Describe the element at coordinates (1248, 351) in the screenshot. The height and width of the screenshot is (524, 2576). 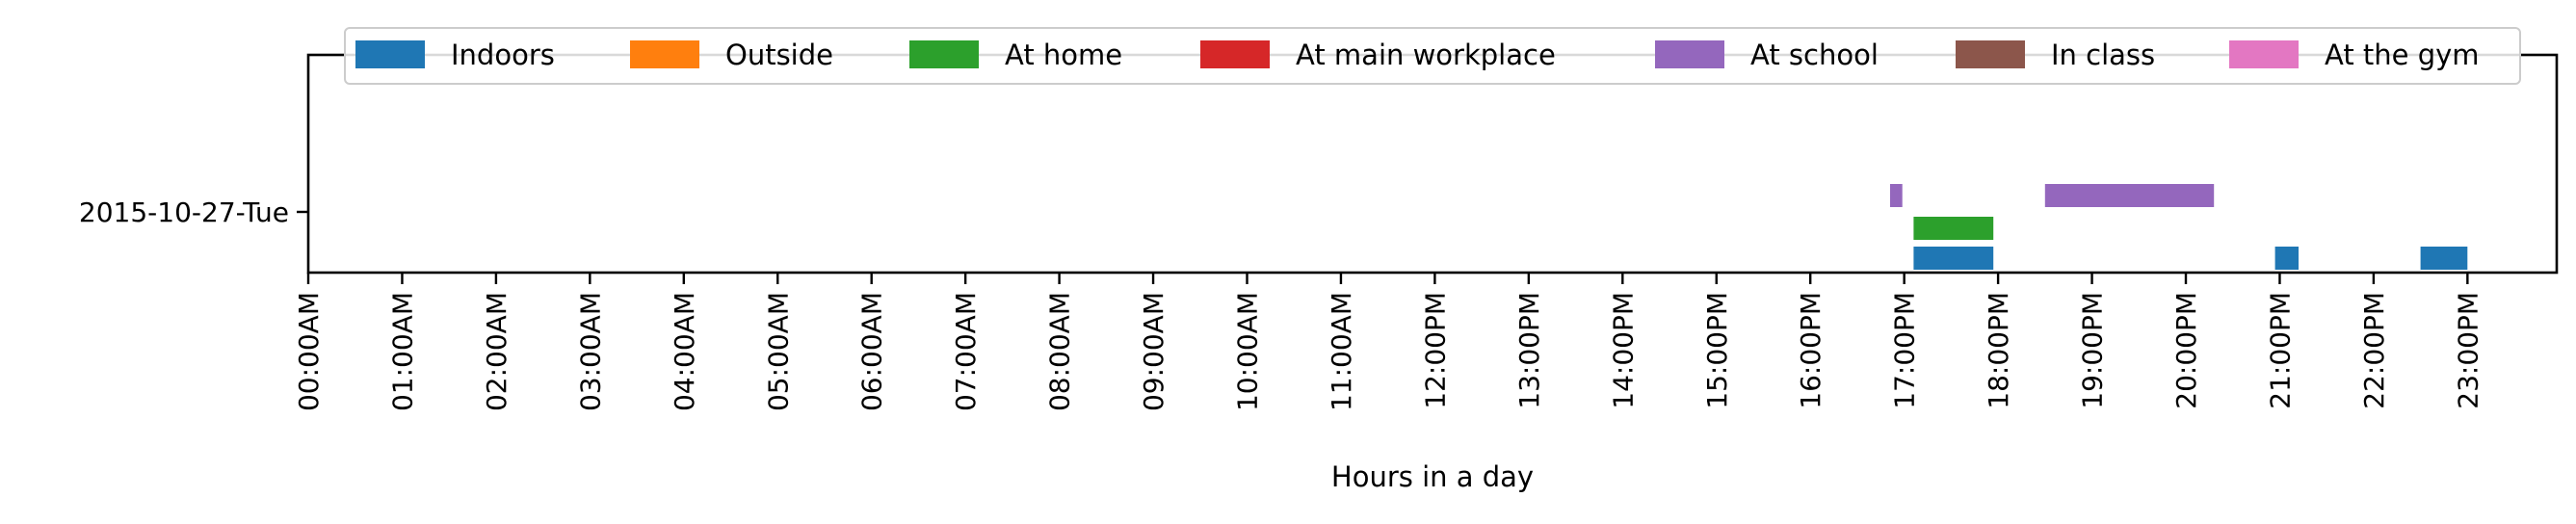
I see `x-tick-label: 10:00AM` at that location.